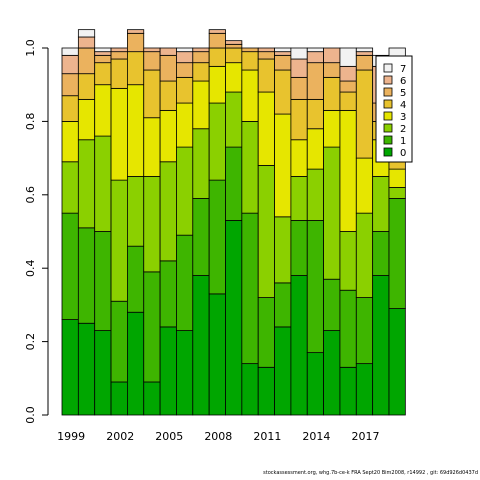 The height and width of the screenshot is (480, 480). What do you see at coordinates (30, 48) in the screenshot?
I see `y-tick-label: 1.0` at bounding box center [30, 48].